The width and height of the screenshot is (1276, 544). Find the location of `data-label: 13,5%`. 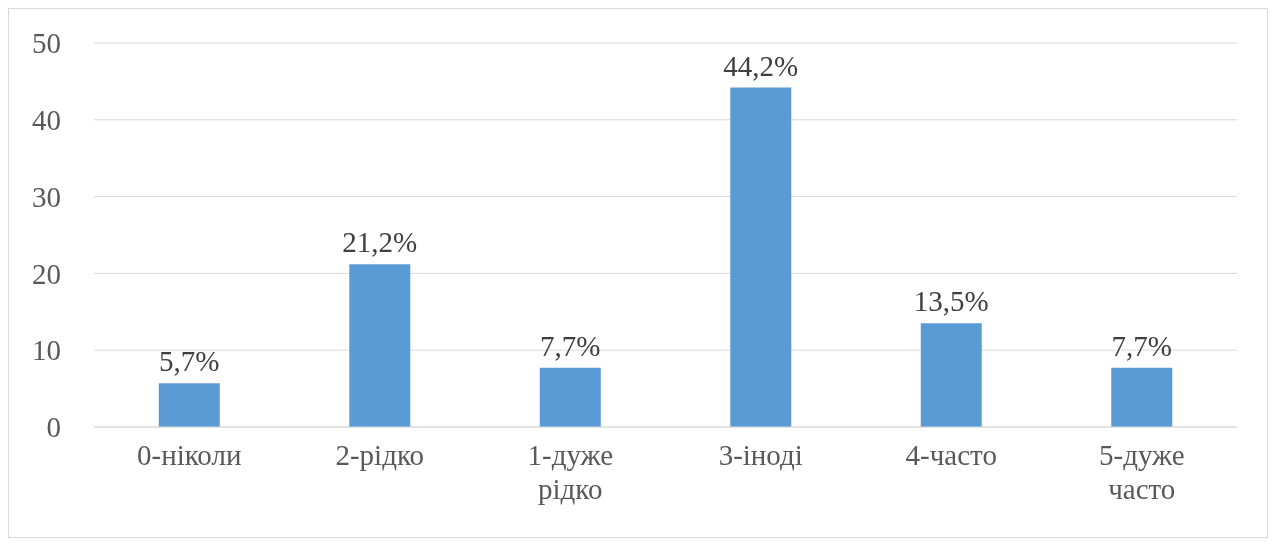

data-label: 13,5% is located at coordinates (951, 301).